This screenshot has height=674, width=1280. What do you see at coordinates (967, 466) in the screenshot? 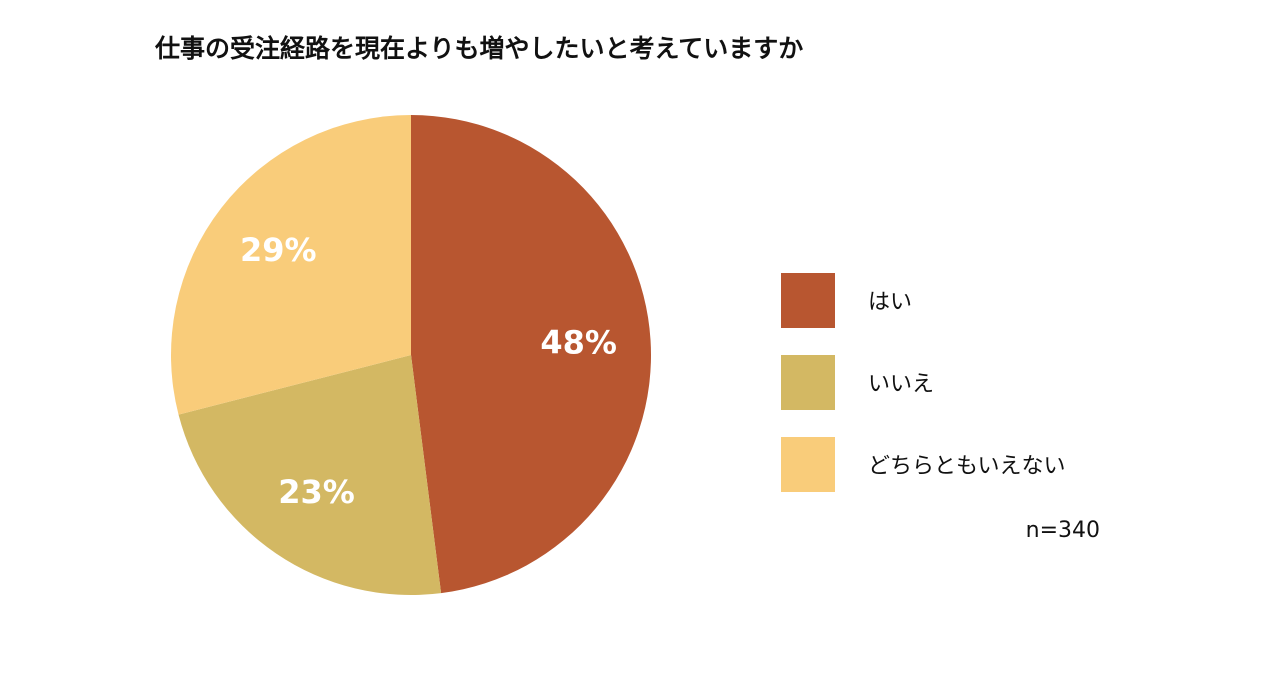
I see `legend-label: どちらともいえない` at bounding box center [967, 466].